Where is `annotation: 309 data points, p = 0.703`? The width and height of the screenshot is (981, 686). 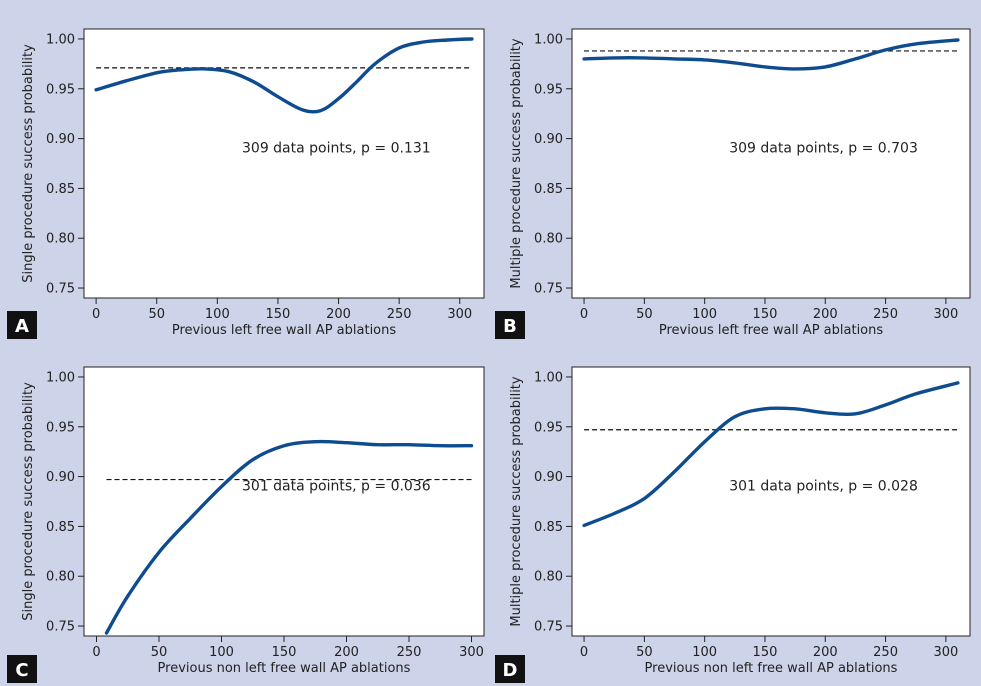
annotation: 309 data points, p = 0.703 is located at coordinates (823, 149).